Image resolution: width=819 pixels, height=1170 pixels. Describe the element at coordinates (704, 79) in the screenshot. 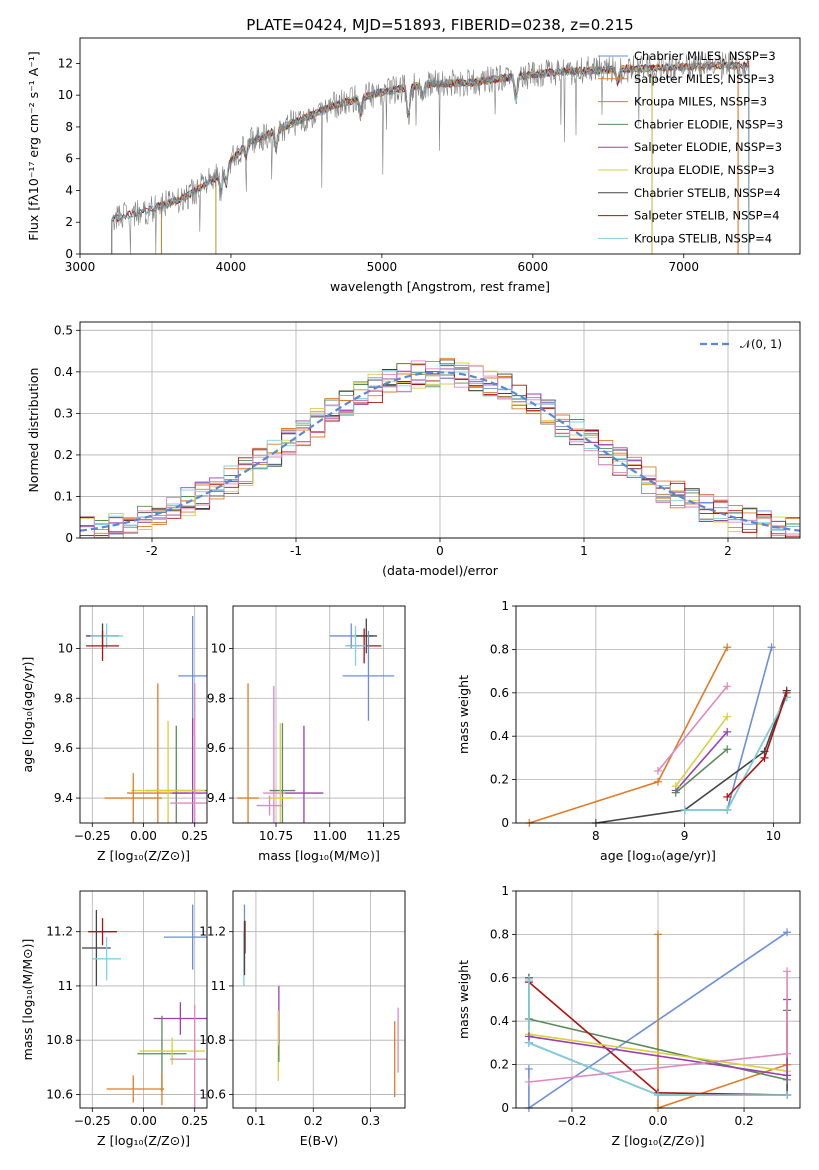

I see `legend-label: Salpeter MILES, NSSP=3` at that location.